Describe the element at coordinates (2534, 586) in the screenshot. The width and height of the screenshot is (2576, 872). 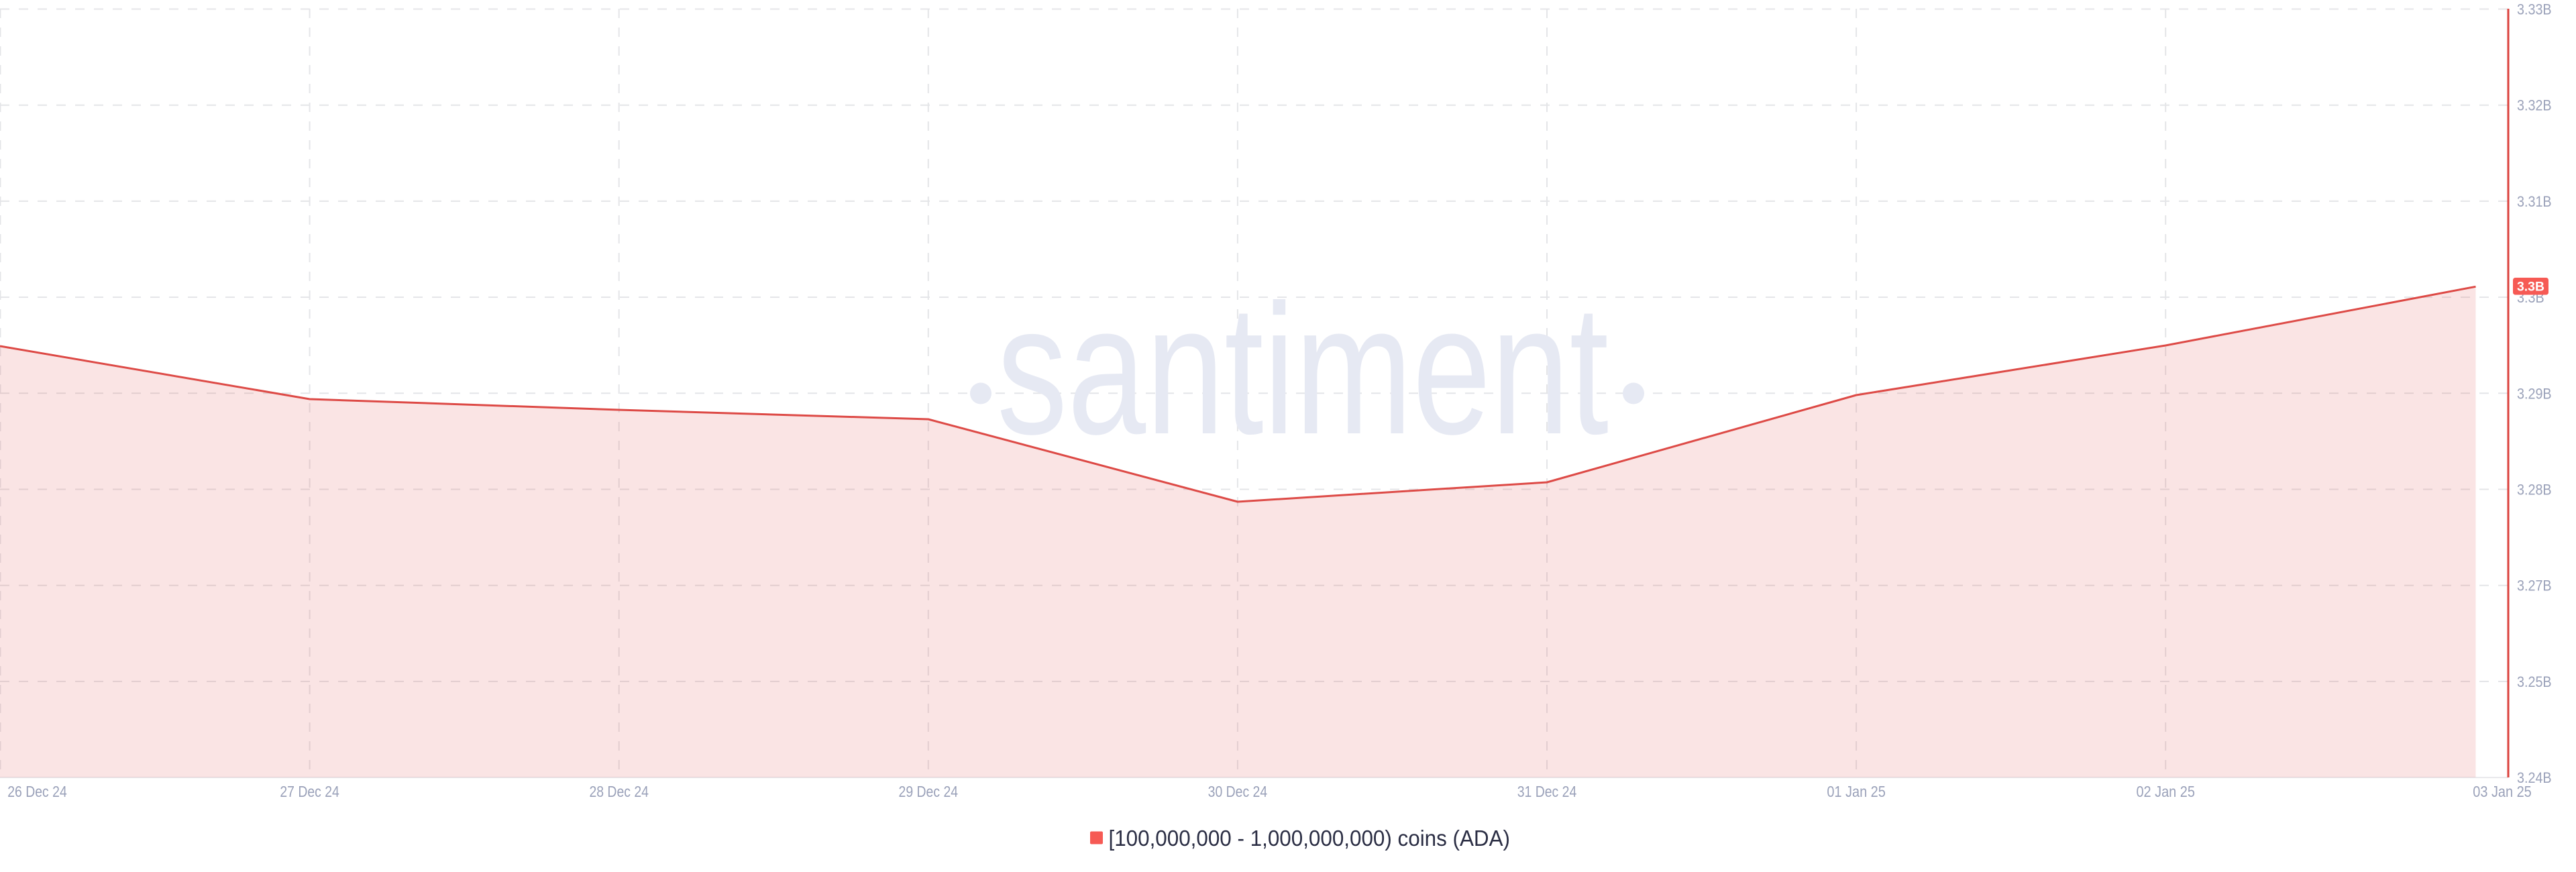
I see `svg-text: 3.27B` at that location.